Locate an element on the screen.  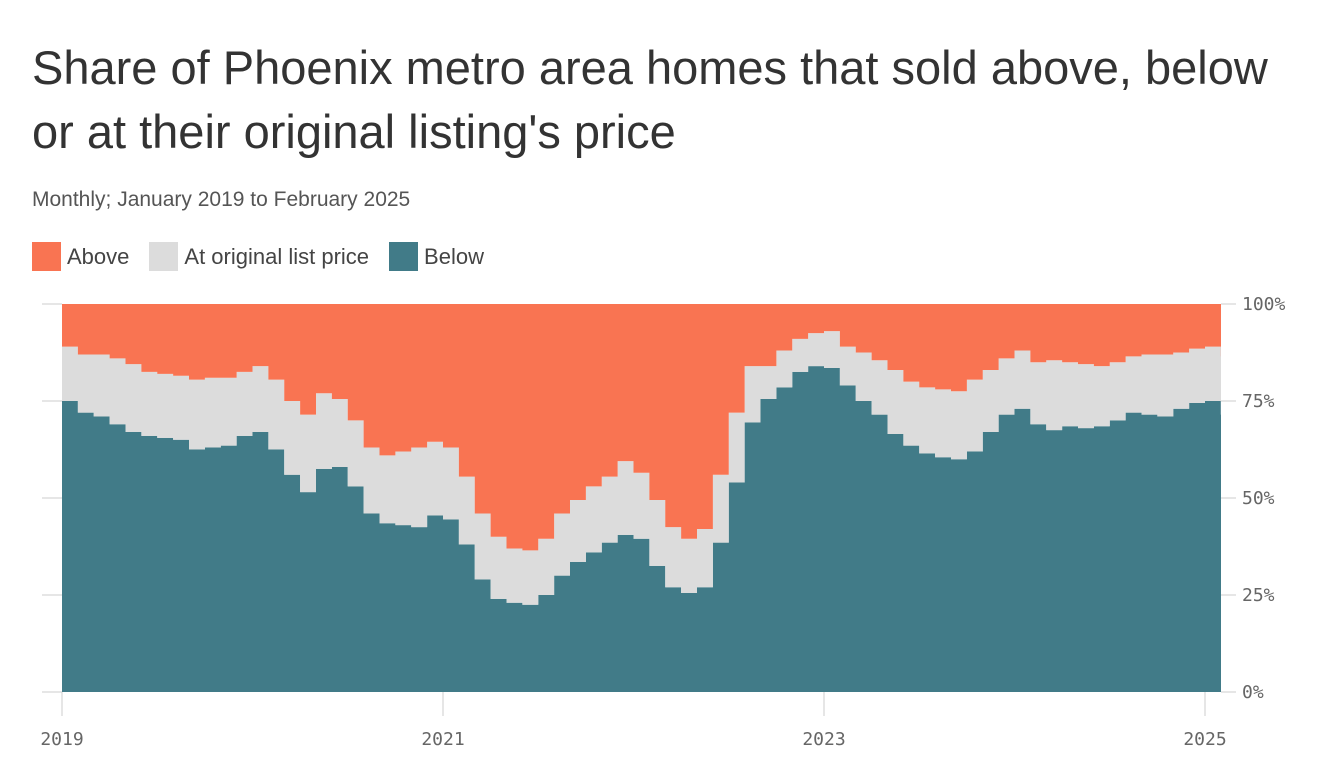
legend-label-below: Below is located at coordinates (454, 256).